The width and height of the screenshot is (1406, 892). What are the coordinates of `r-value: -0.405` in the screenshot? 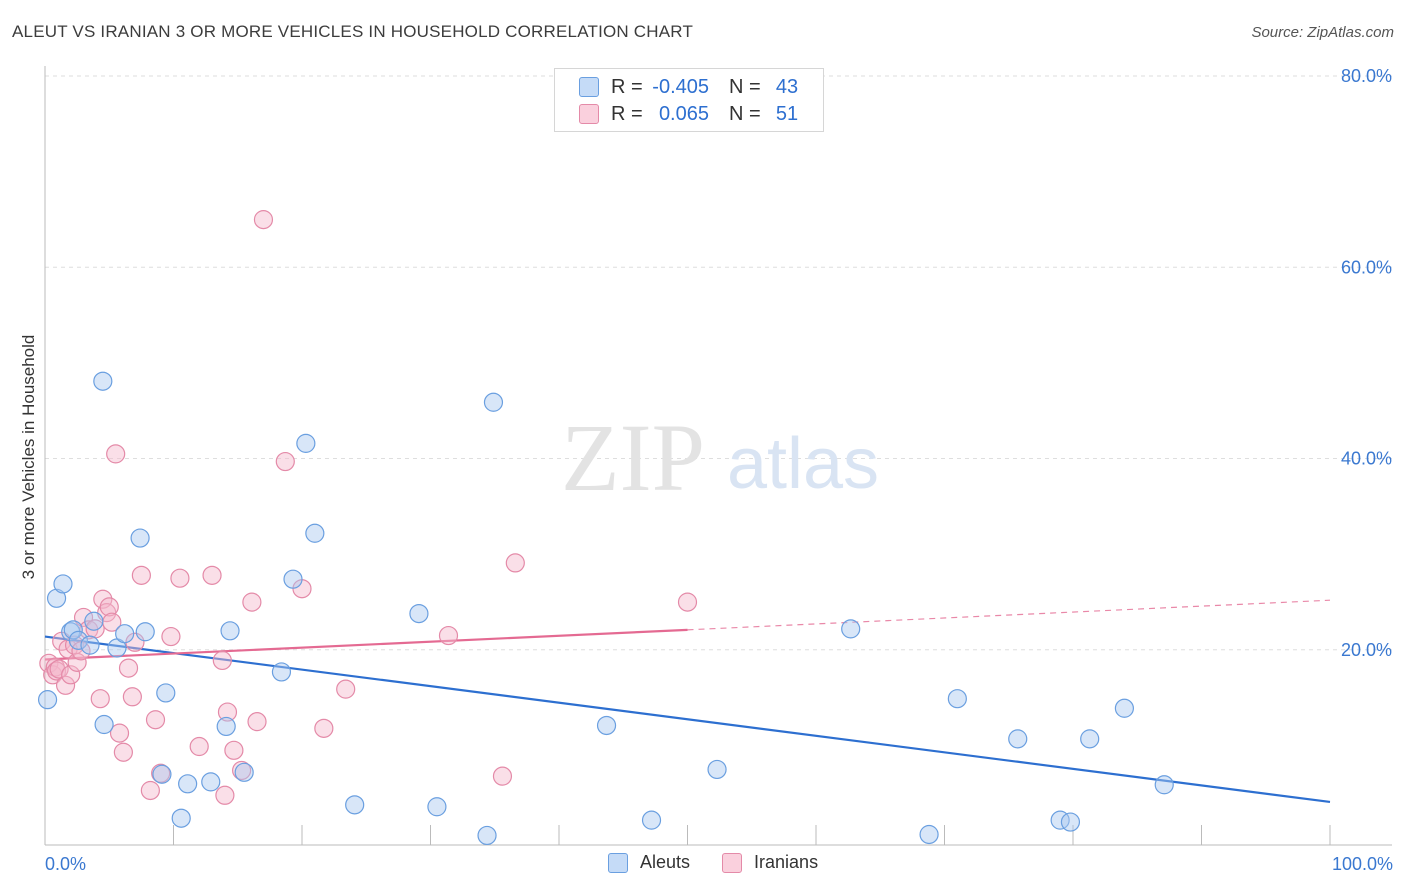 It's located at (680, 86).